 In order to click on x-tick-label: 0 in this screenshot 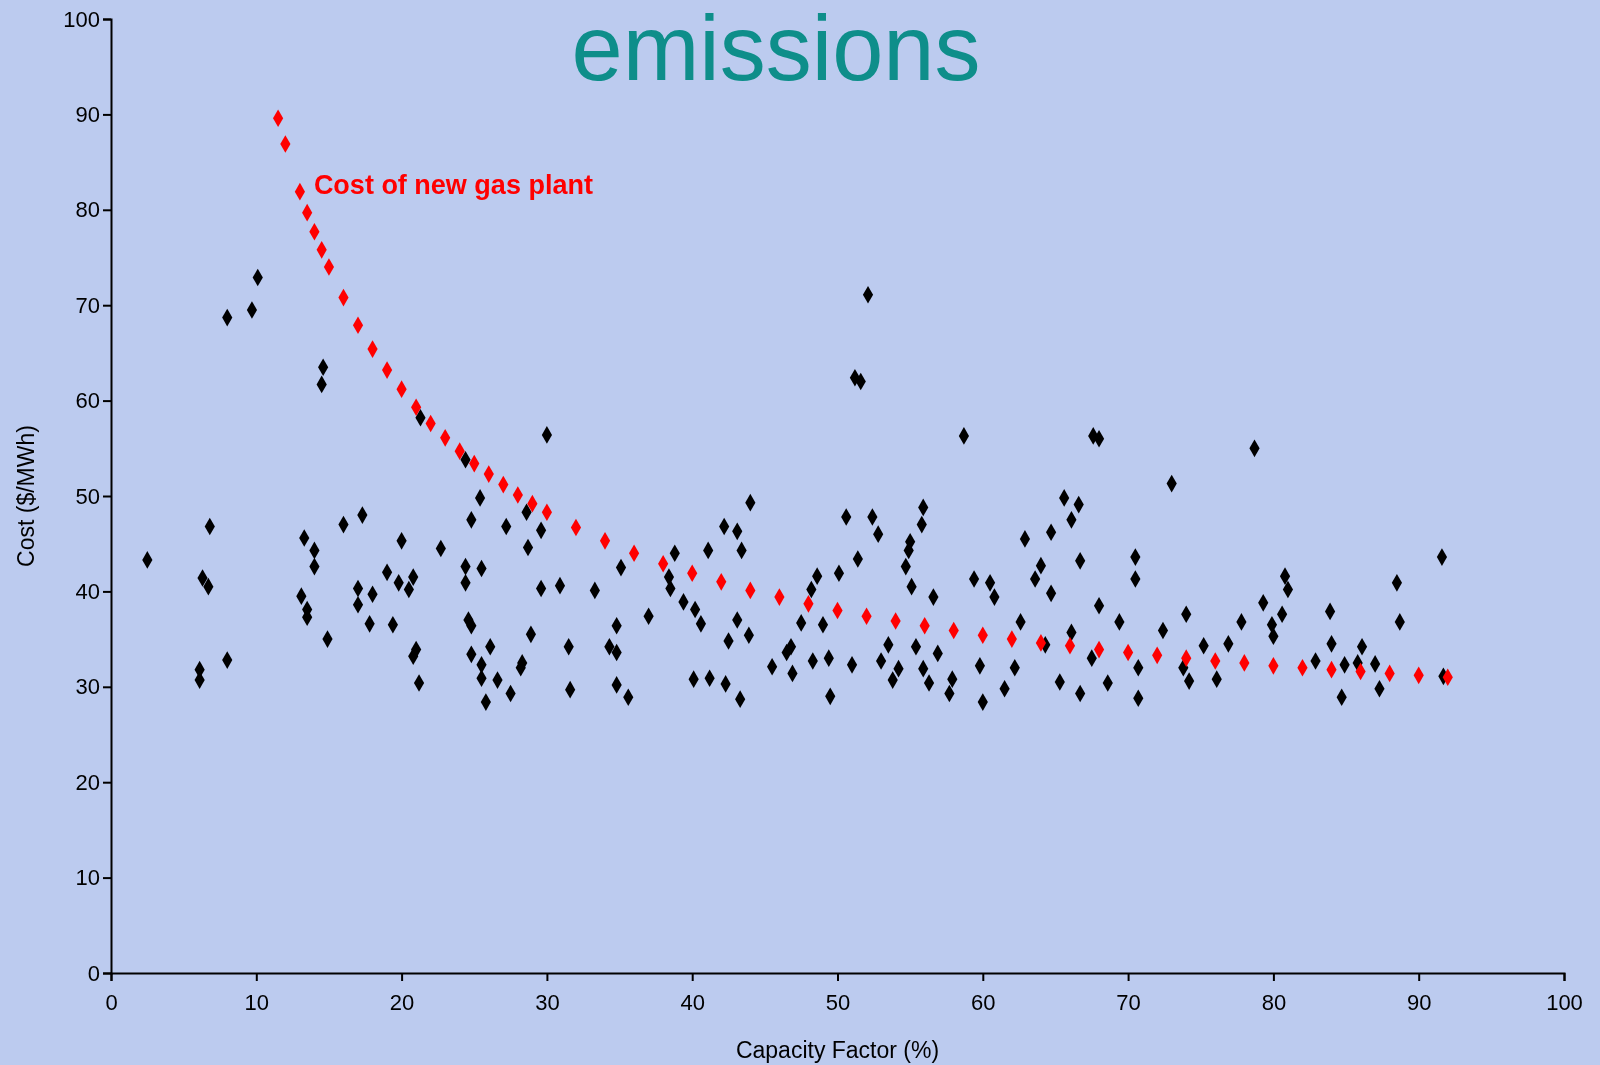, I will do `click(111, 1003)`.